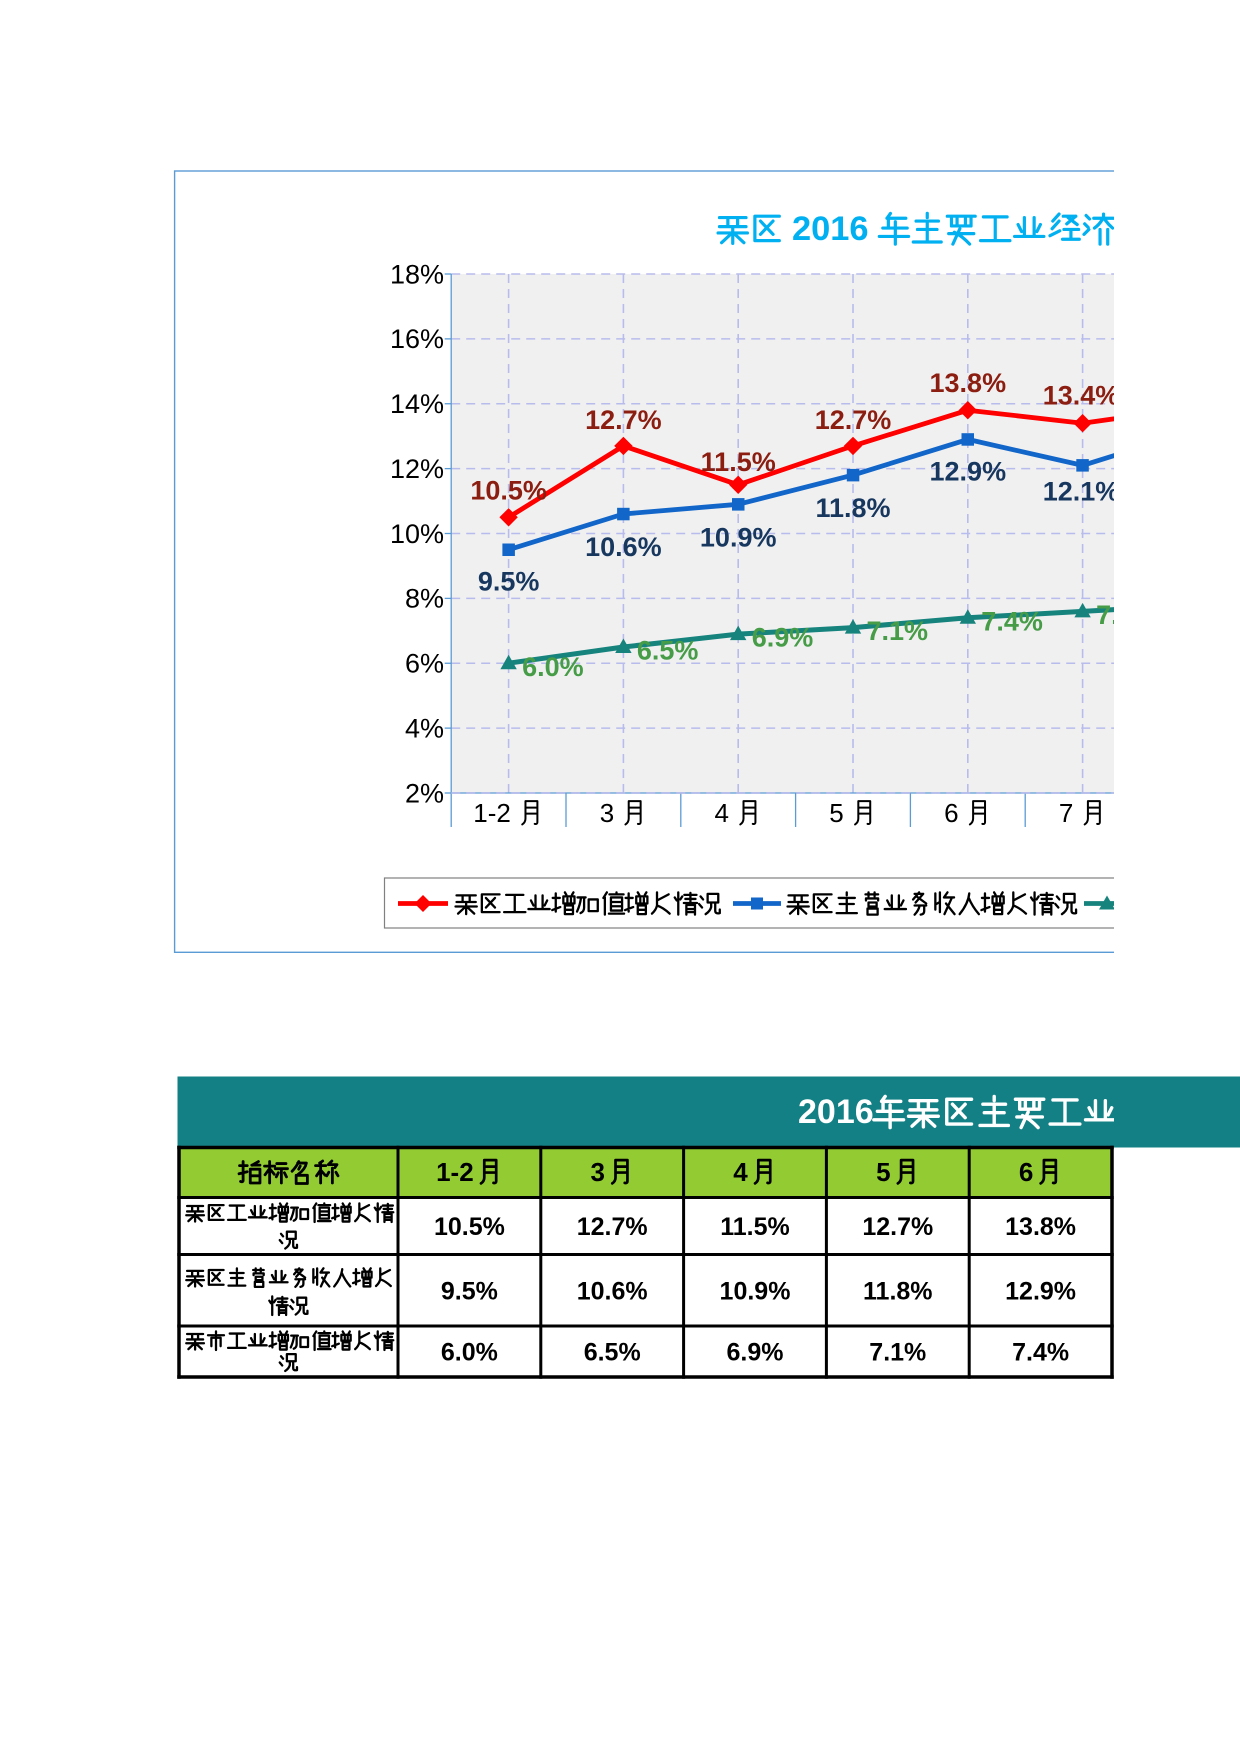 The height and width of the screenshot is (1759, 1240). I want to click on svg-text: 6%, so click(424, 664).